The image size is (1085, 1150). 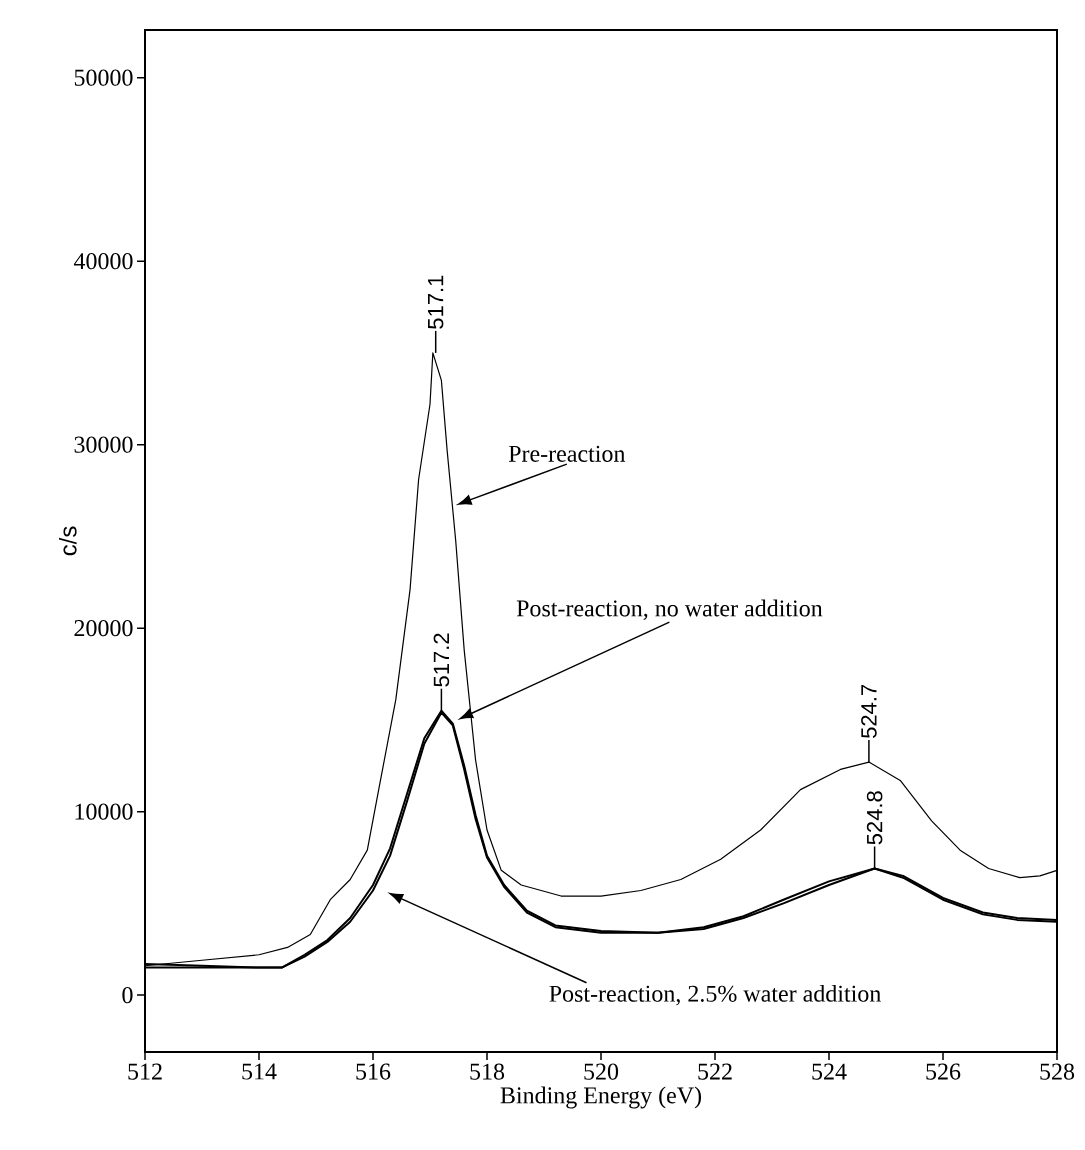 What do you see at coordinates (601, 1097) in the screenshot?
I see `x-axis-title: Binding Energy (eV)` at bounding box center [601, 1097].